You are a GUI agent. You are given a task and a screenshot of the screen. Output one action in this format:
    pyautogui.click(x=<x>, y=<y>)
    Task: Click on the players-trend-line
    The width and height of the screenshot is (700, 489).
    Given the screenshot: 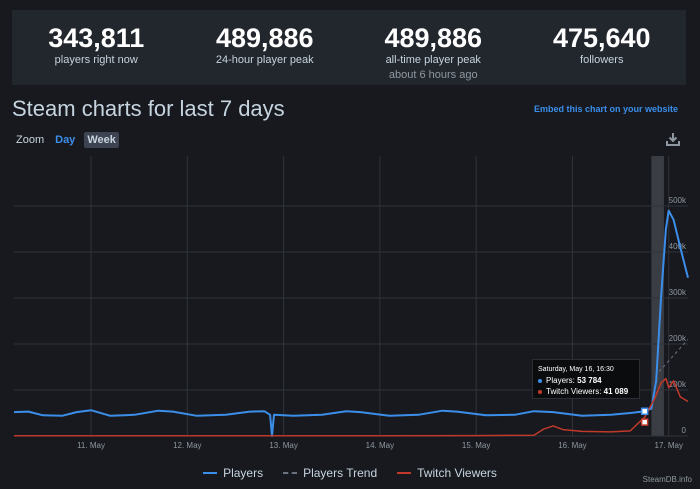 What is the action you would take?
    pyautogui.click(x=673, y=355)
    